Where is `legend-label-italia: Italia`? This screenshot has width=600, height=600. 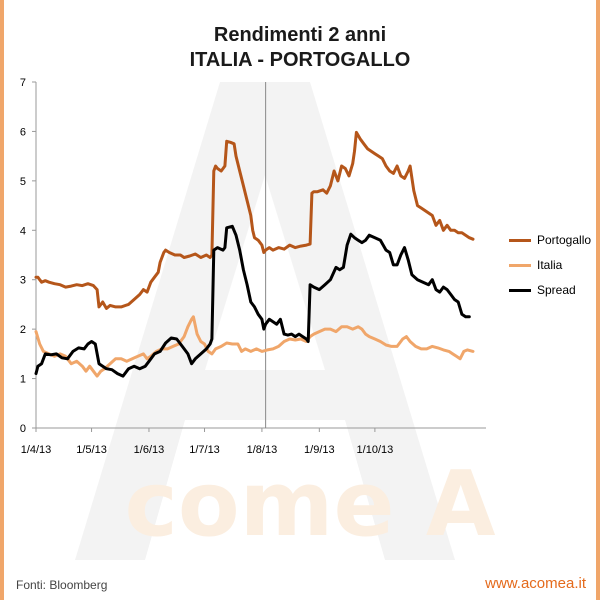 legend-label-italia: Italia is located at coordinates (550, 265).